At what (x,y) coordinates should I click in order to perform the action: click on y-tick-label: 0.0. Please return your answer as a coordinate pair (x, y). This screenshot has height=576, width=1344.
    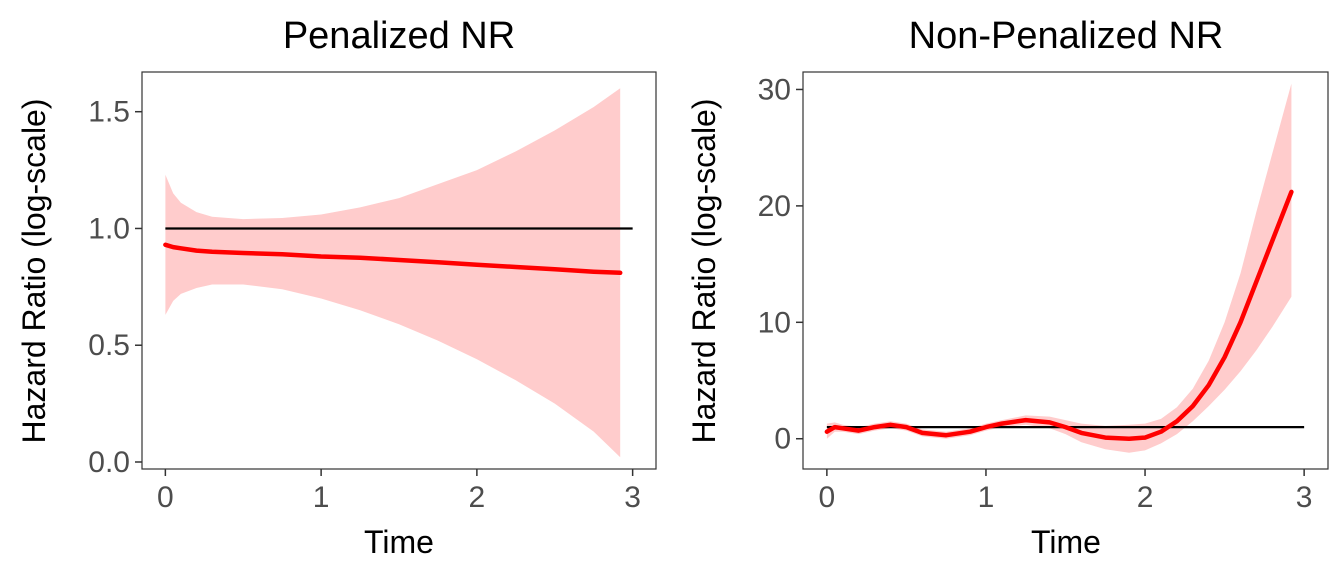
    Looking at the image, I should click on (109, 462).